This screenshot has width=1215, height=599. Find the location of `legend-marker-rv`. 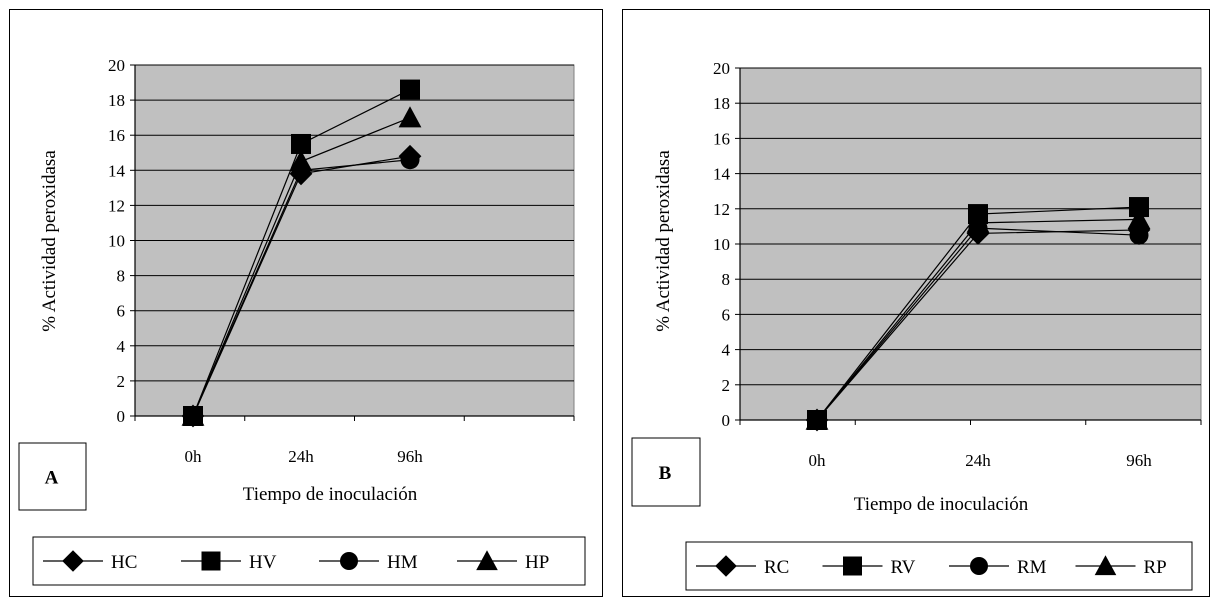

legend-marker-rv is located at coordinates (852, 566).